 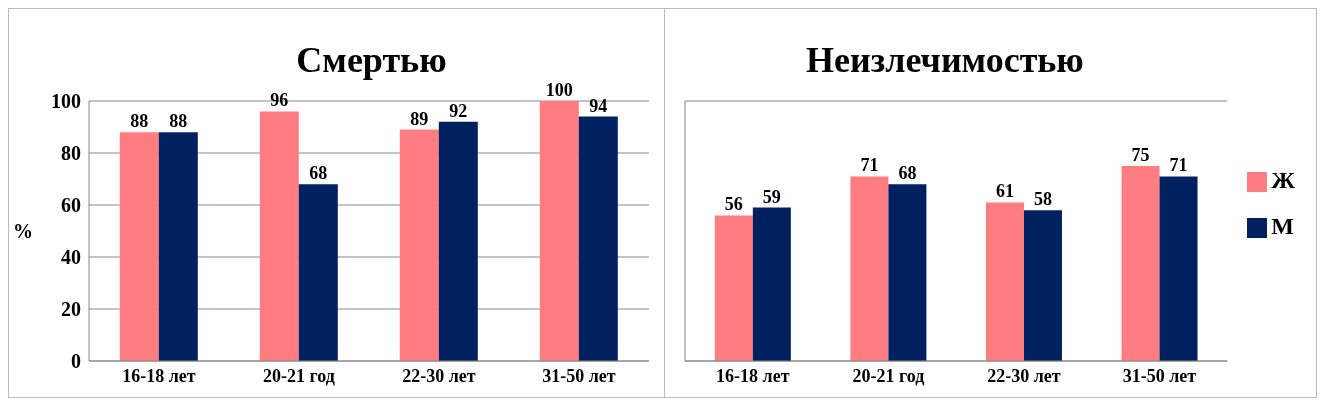 I want to click on data-label: 61, so click(x=1004, y=191).